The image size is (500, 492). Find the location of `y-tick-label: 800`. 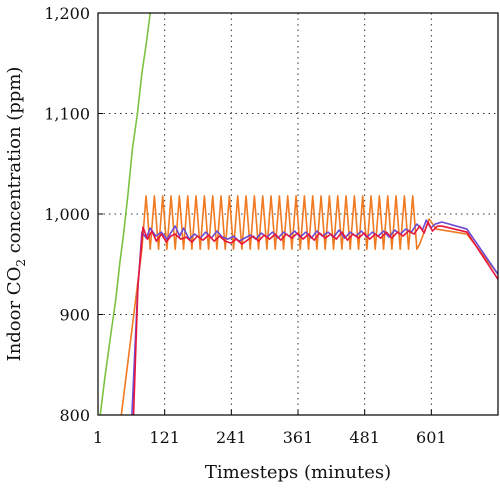

y-tick-label: 800 is located at coordinates (74, 415).